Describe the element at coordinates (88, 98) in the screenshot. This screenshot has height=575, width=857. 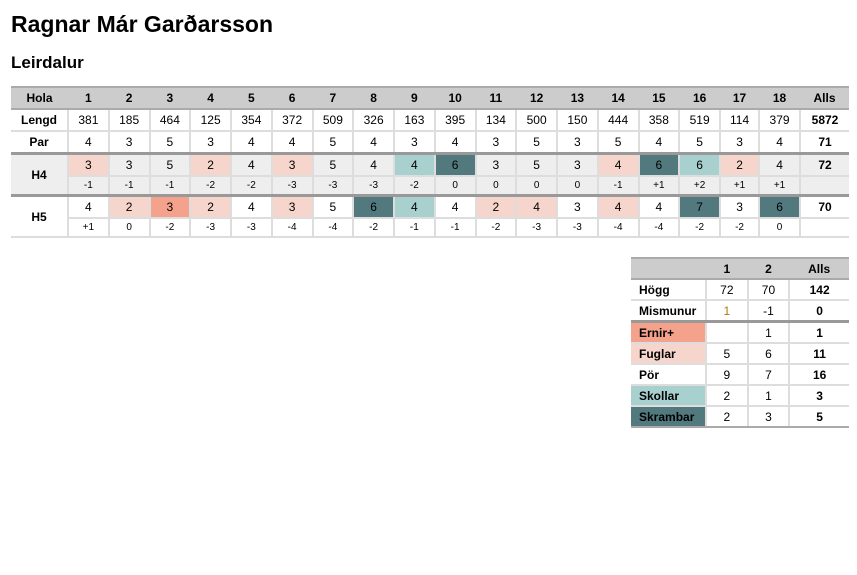
I see `hole-number: 1` at that location.